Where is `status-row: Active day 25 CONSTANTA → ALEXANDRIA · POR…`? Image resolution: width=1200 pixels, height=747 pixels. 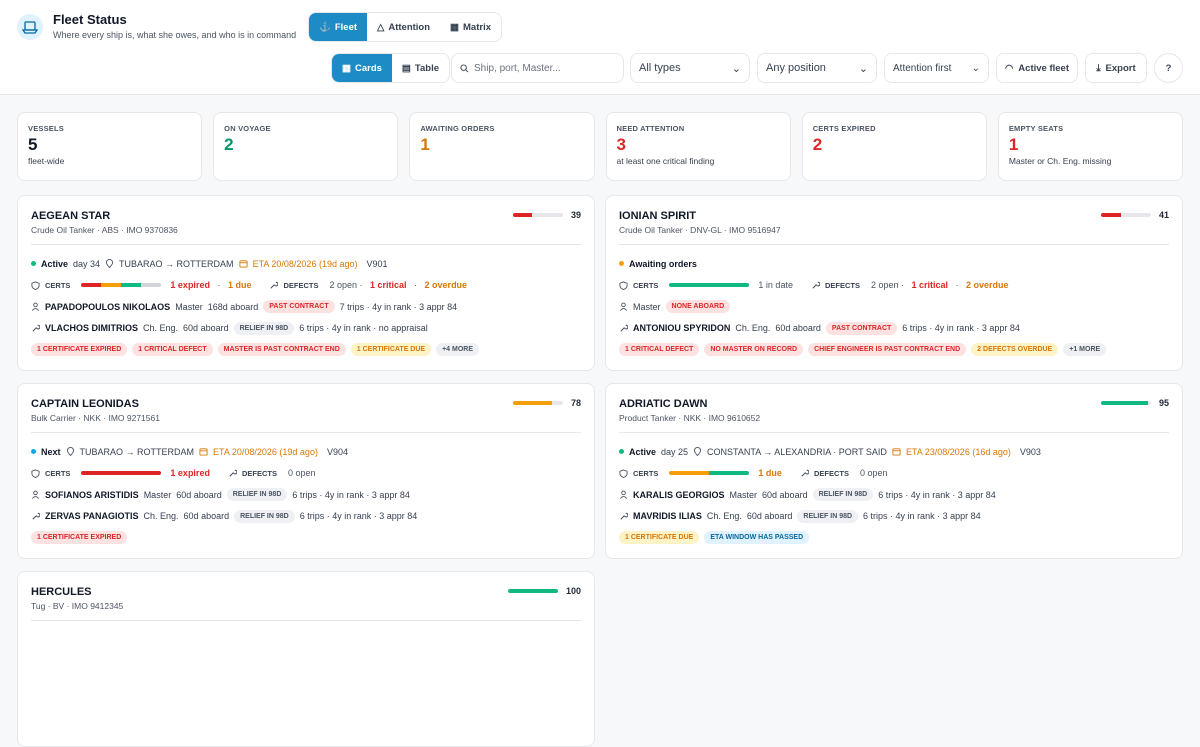 status-row: Active day 25 CONSTANTA → ALEXANDRIA · POR… is located at coordinates (894, 452).